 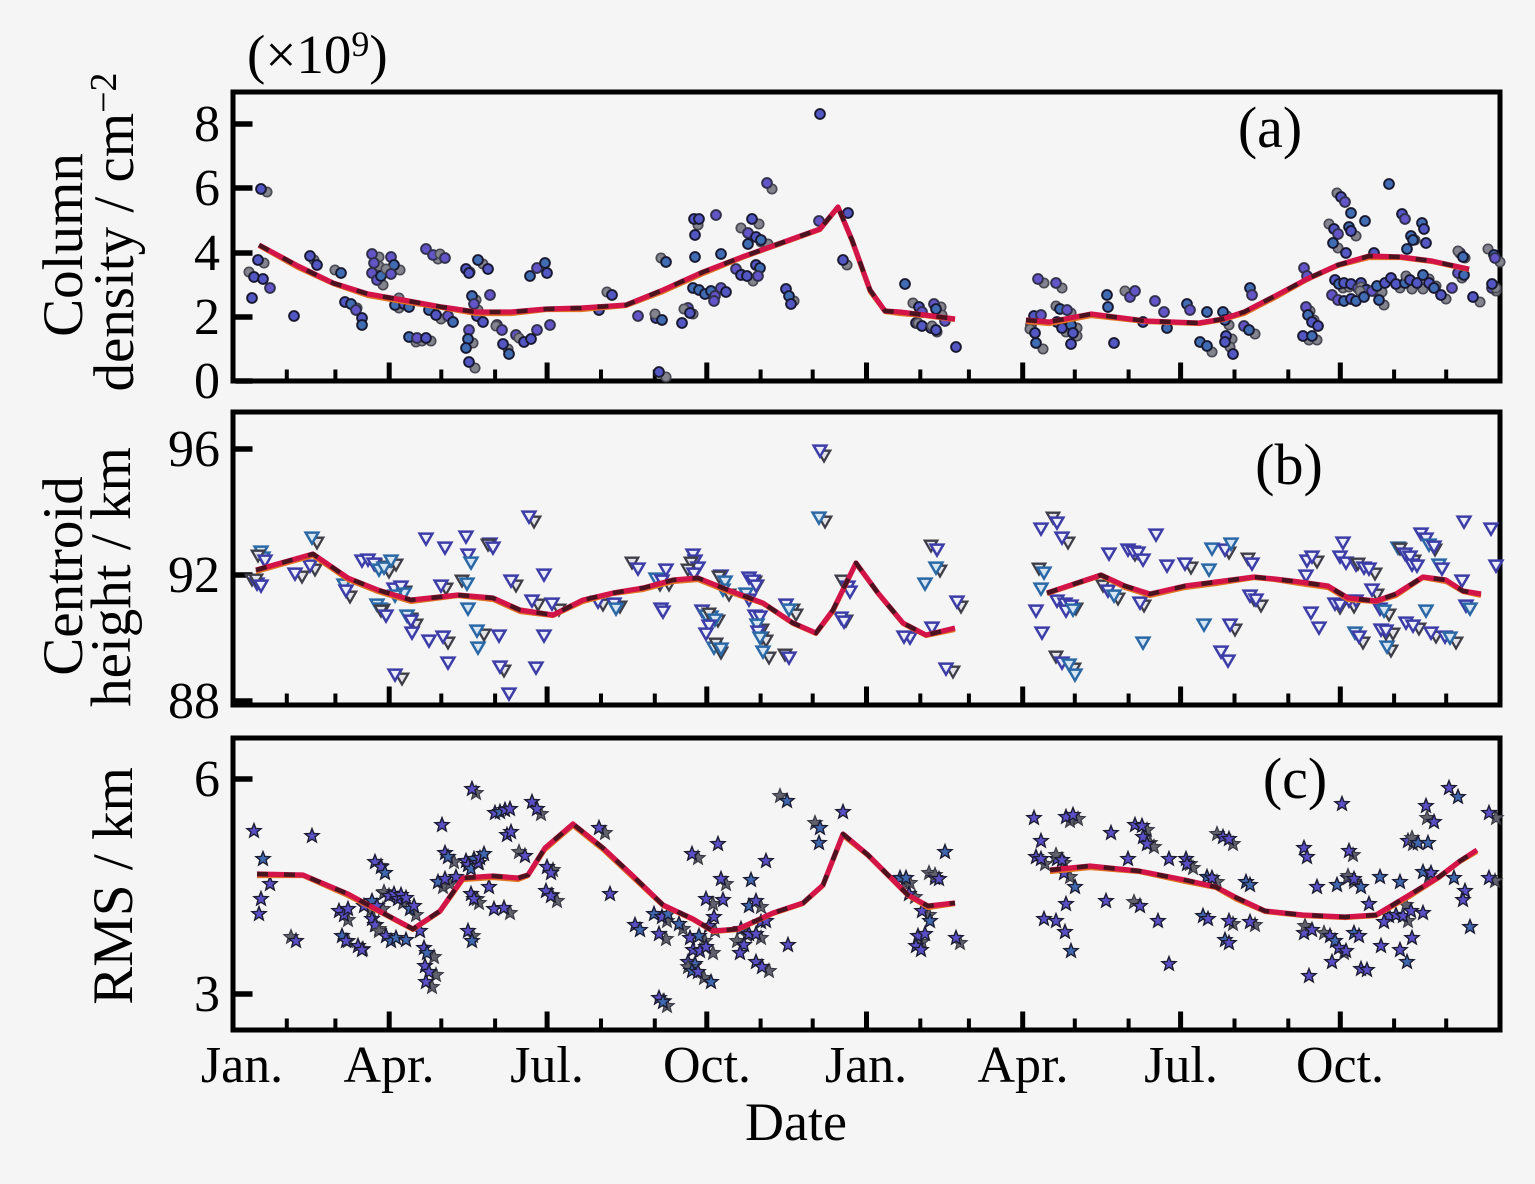 I want to click on svg-text: 8, so click(x=207, y=124).